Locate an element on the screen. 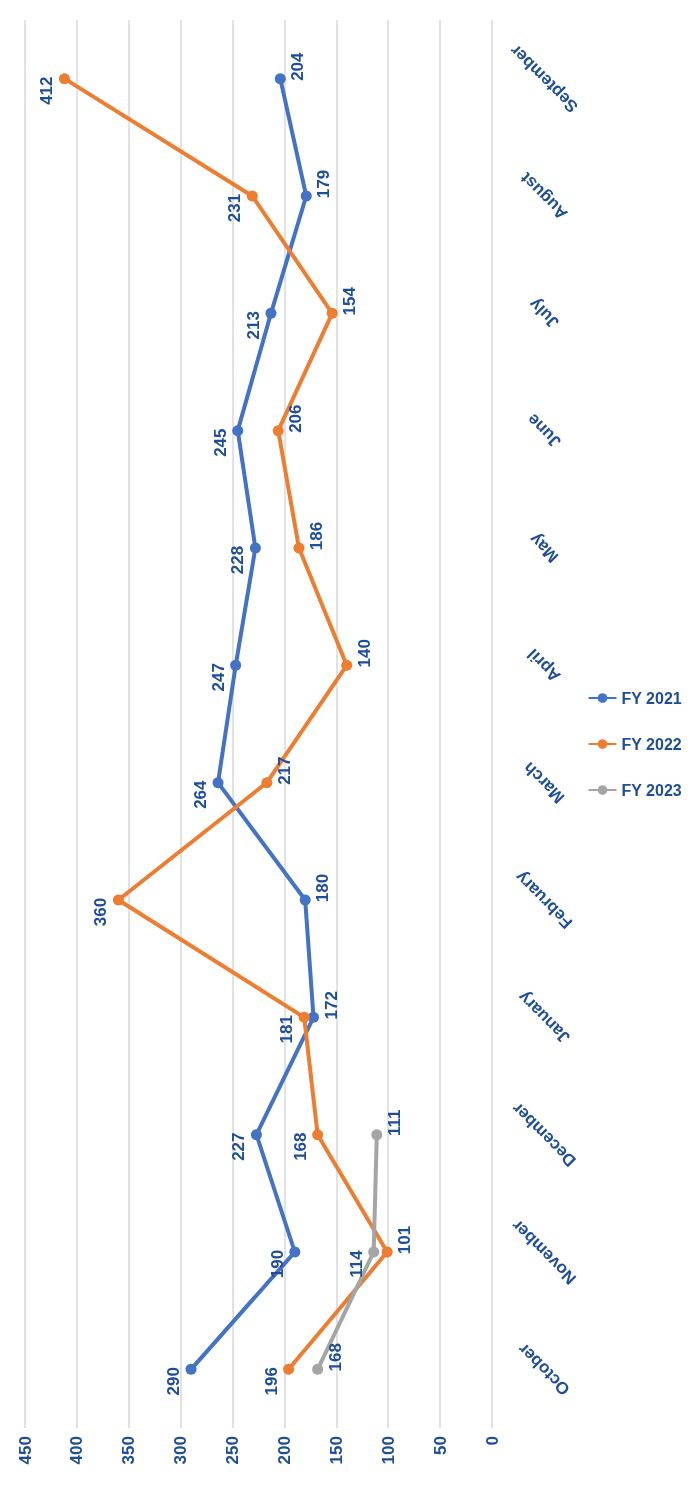 The image size is (692, 1488). data-label: 186 is located at coordinates (316, 536).